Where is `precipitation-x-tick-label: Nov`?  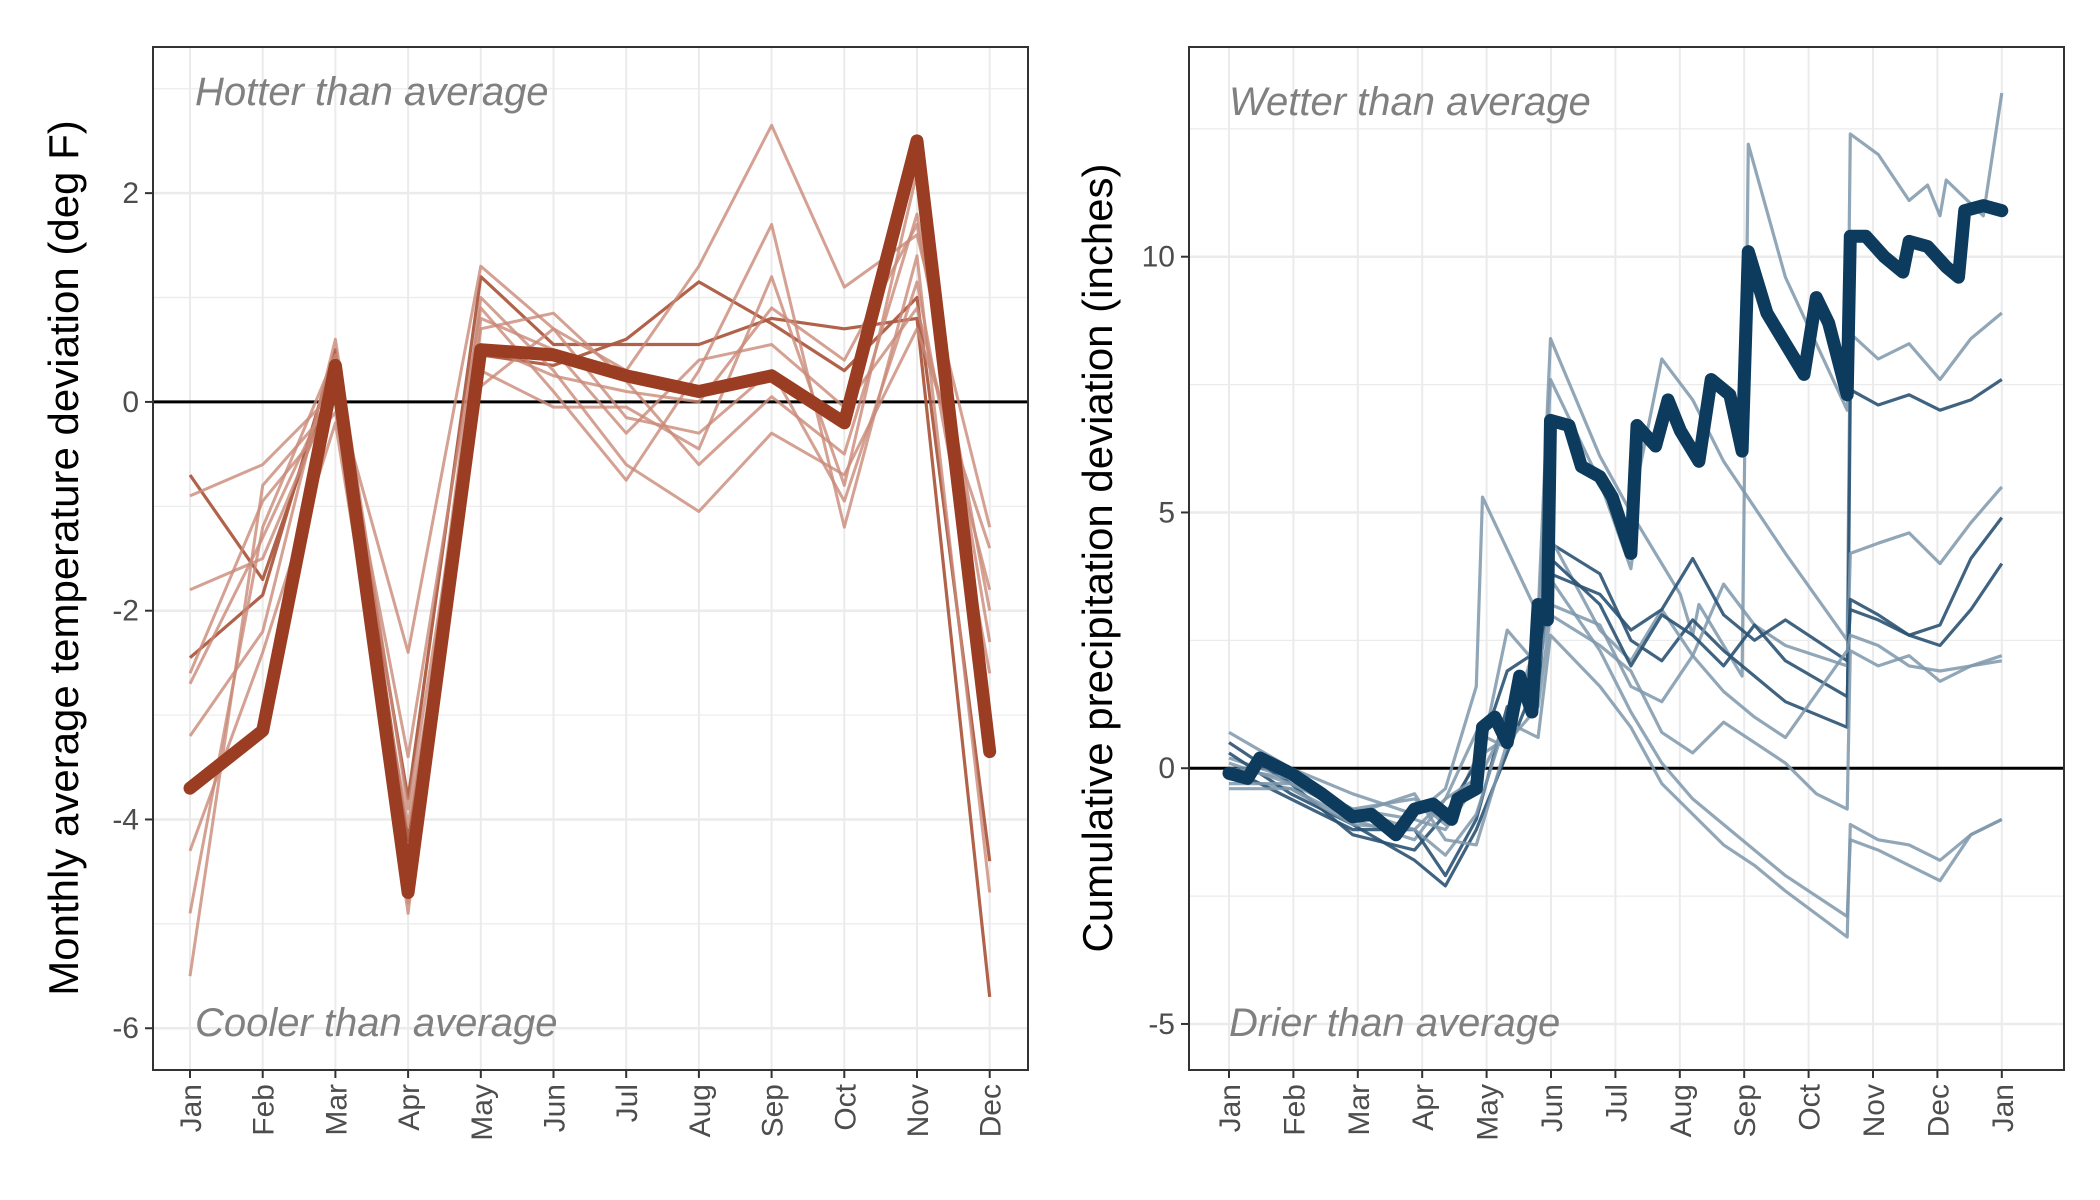
precipitation-x-tick-label: Nov is located at coordinates (1874, 1110).